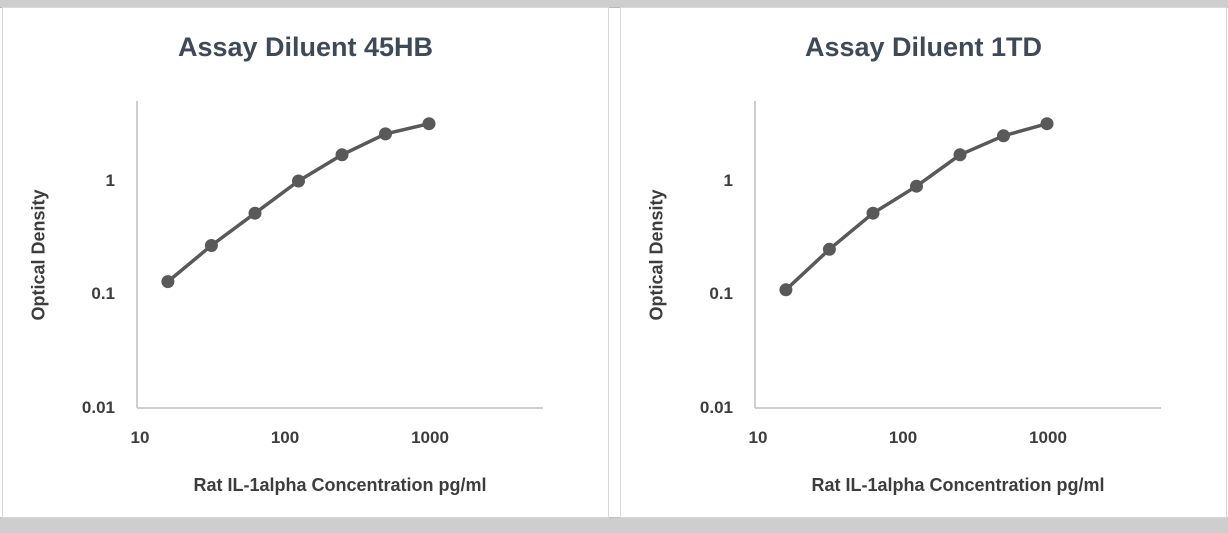 Image resolution: width=1228 pixels, height=533 pixels. Describe the element at coordinates (614, 525) in the screenshot. I see `bottom-gray-strip` at that location.